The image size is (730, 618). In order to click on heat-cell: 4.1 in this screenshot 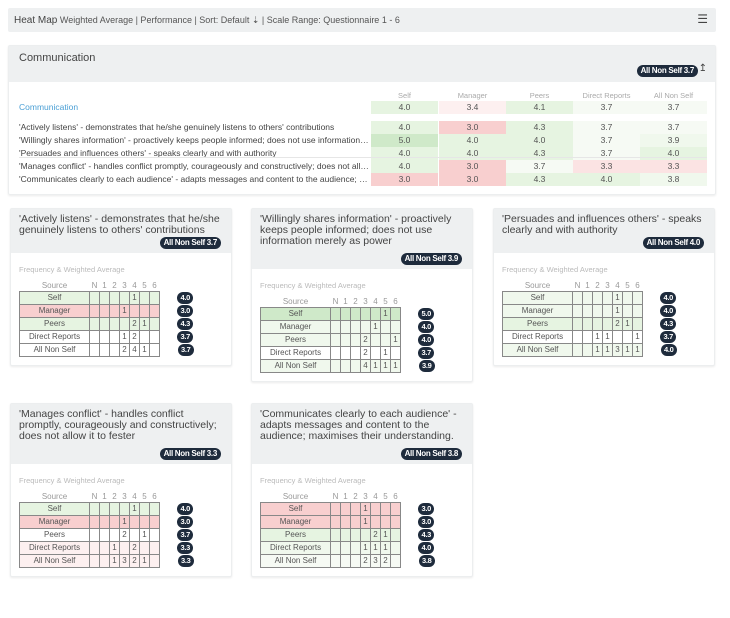, I will do `click(539, 107)`.